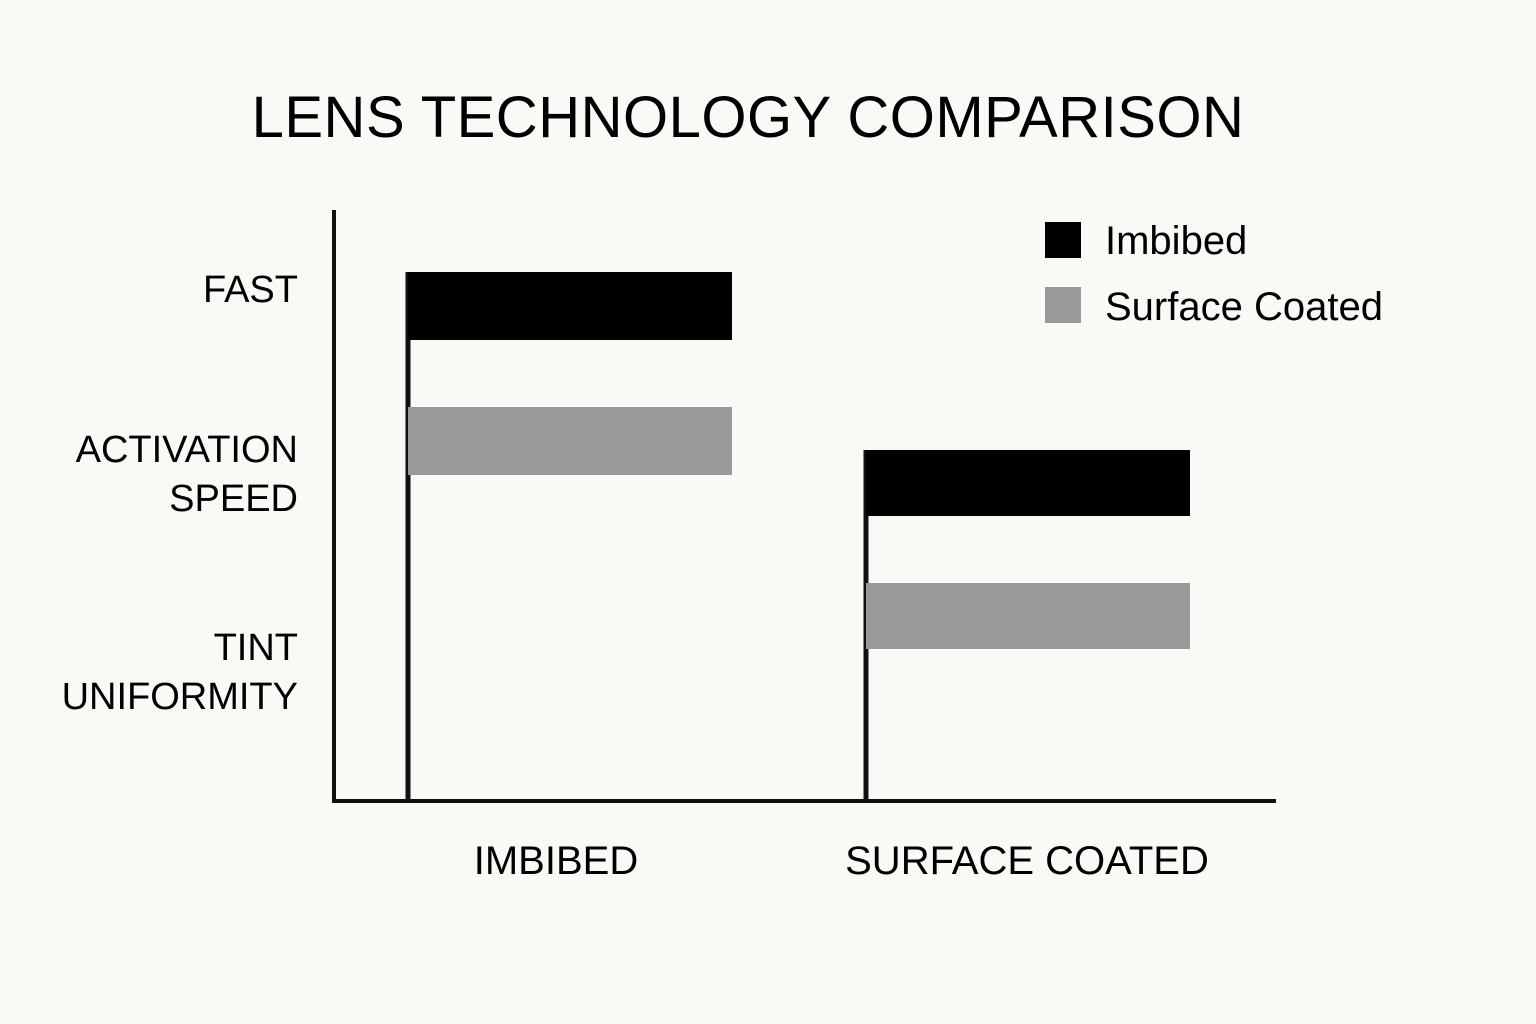  What do you see at coordinates (1028, 483) in the screenshot?
I see `bar-surface-coated-imbibed` at bounding box center [1028, 483].